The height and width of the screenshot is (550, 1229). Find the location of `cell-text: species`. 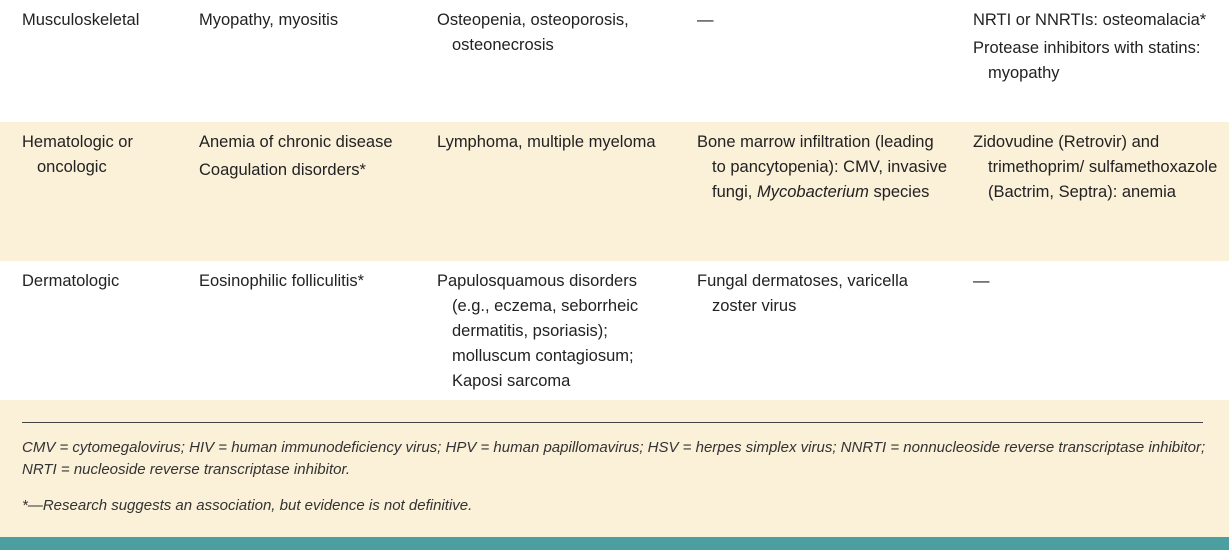

cell-text: species is located at coordinates (901, 192).